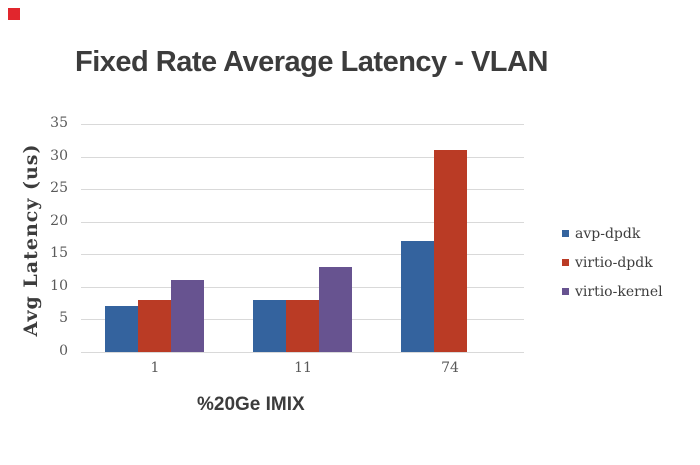 Image resolution: width=700 pixels, height=465 pixels. What do you see at coordinates (251, 404) in the screenshot?
I see `x-axis-title: %20Ge IMIX` at bounding box center [251, 404].